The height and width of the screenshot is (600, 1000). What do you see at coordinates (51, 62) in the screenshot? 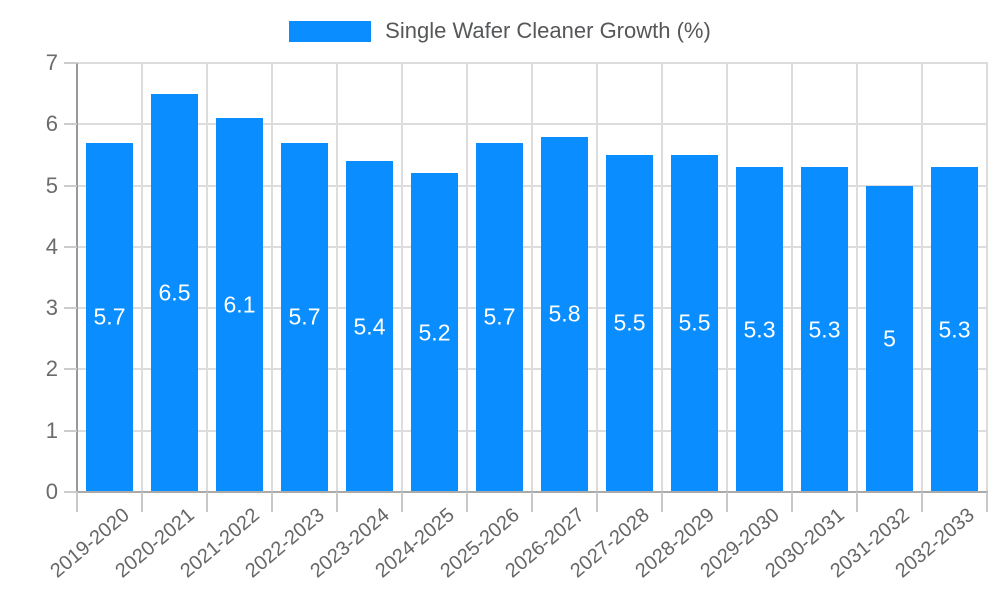
I see `y-axis-label: 7` at bounding box center [51, 62].